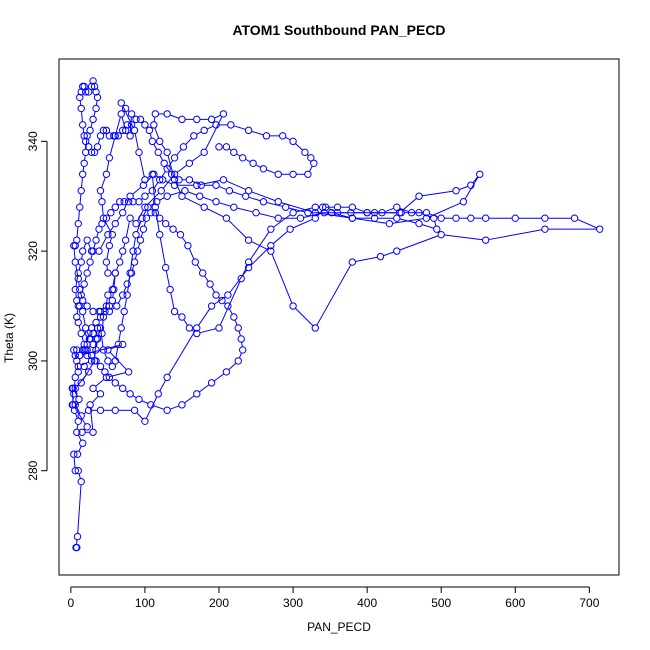 This screenshot has height=650, width=650. I want to click on y-tick-label-1: 300, so click(33, 361).